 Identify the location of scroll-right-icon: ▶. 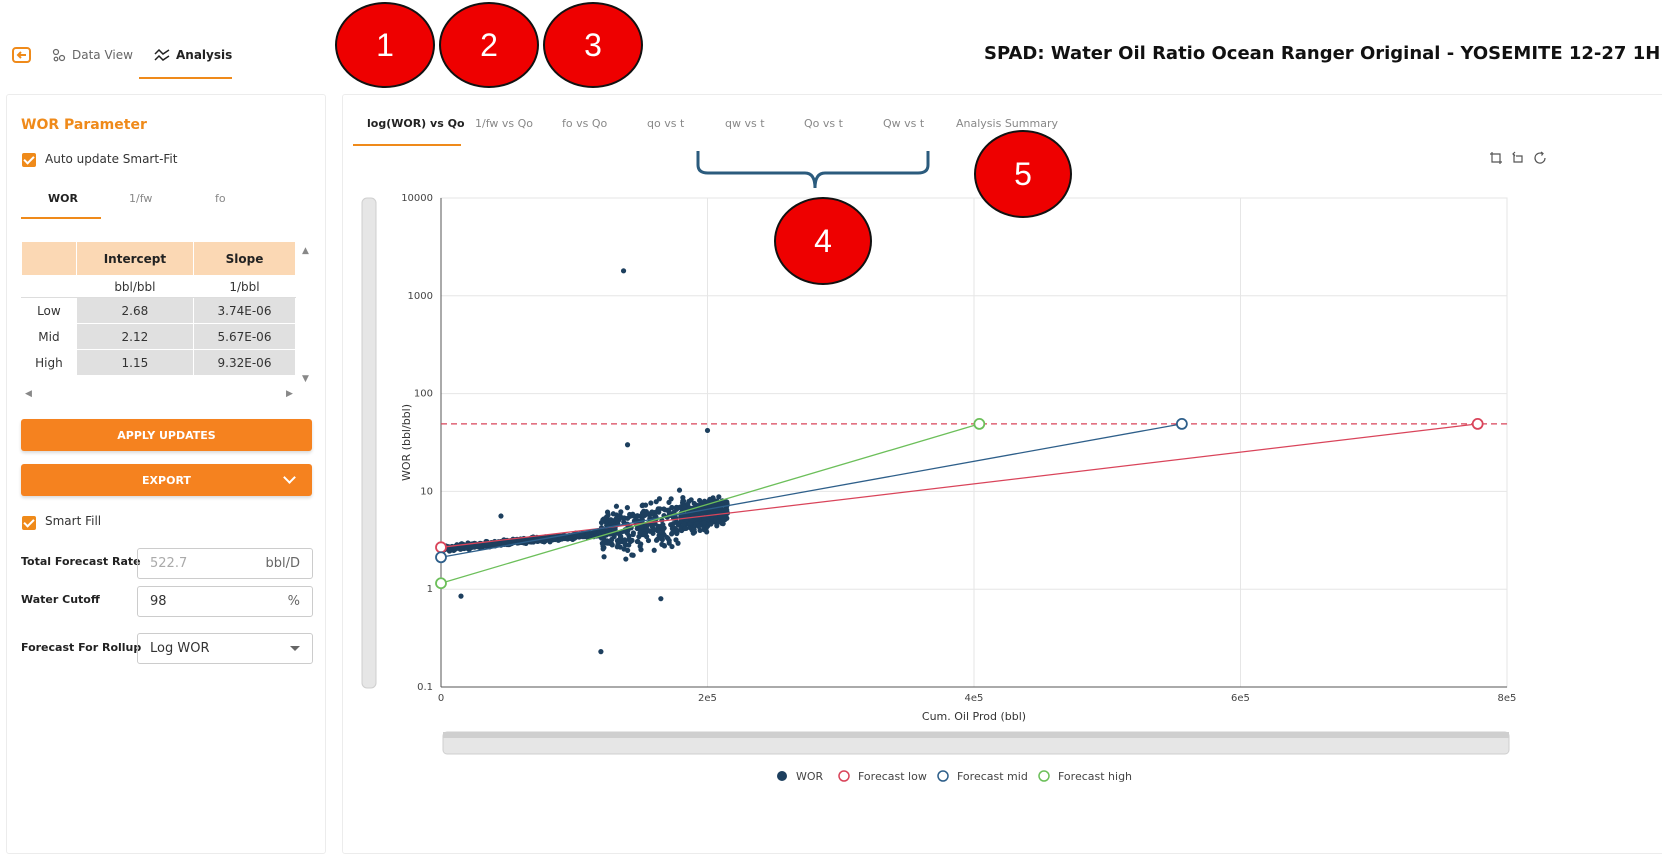
(289, 394).